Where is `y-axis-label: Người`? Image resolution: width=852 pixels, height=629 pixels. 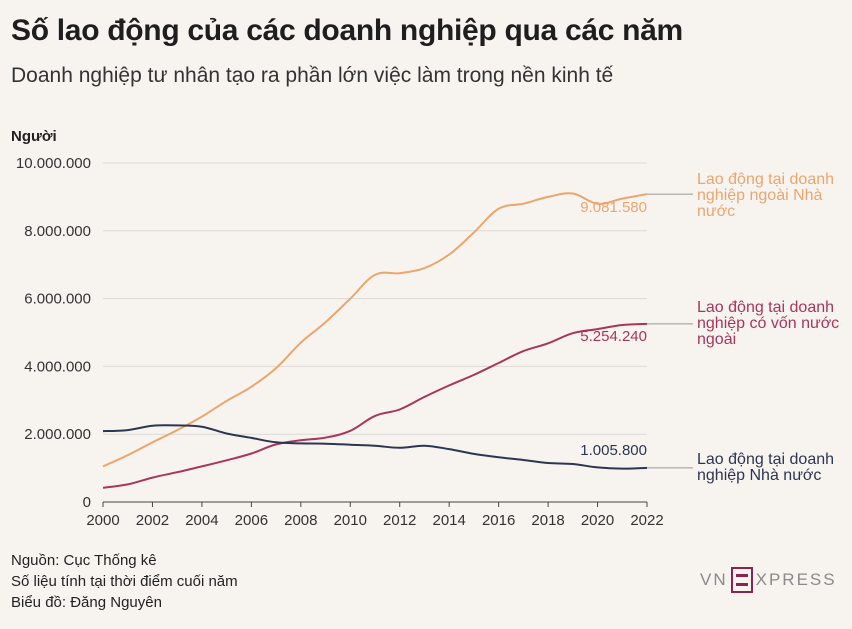
y-axis-label: Người is located at coordinates (34, 136).